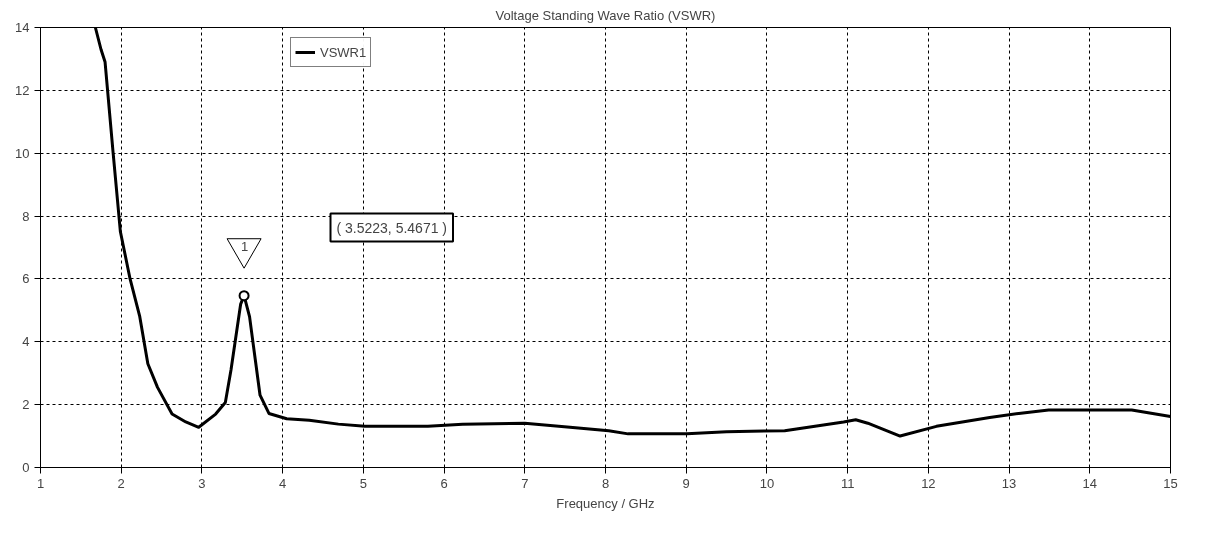 The image size is (1213, 542). Describe the element at coordinates (244, 246) in the screenshot. I see `annotation: 1` at that location.